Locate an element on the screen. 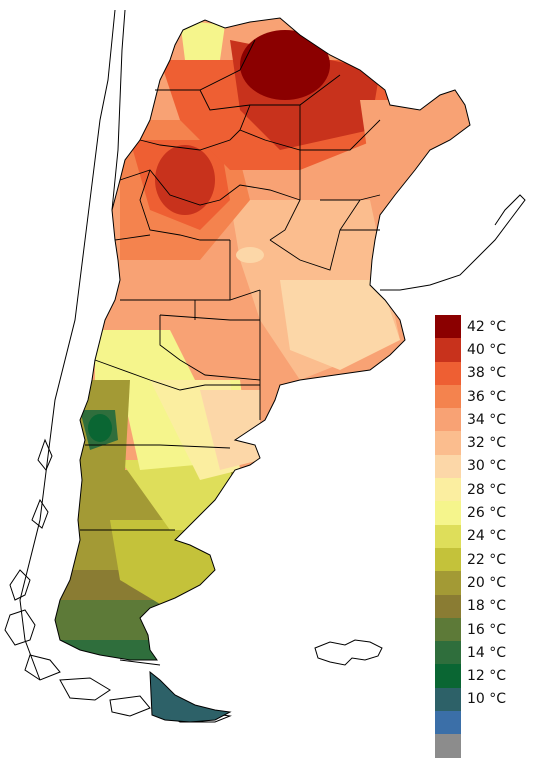  legend-label: 38 °C is located at coordinates (487, 373).